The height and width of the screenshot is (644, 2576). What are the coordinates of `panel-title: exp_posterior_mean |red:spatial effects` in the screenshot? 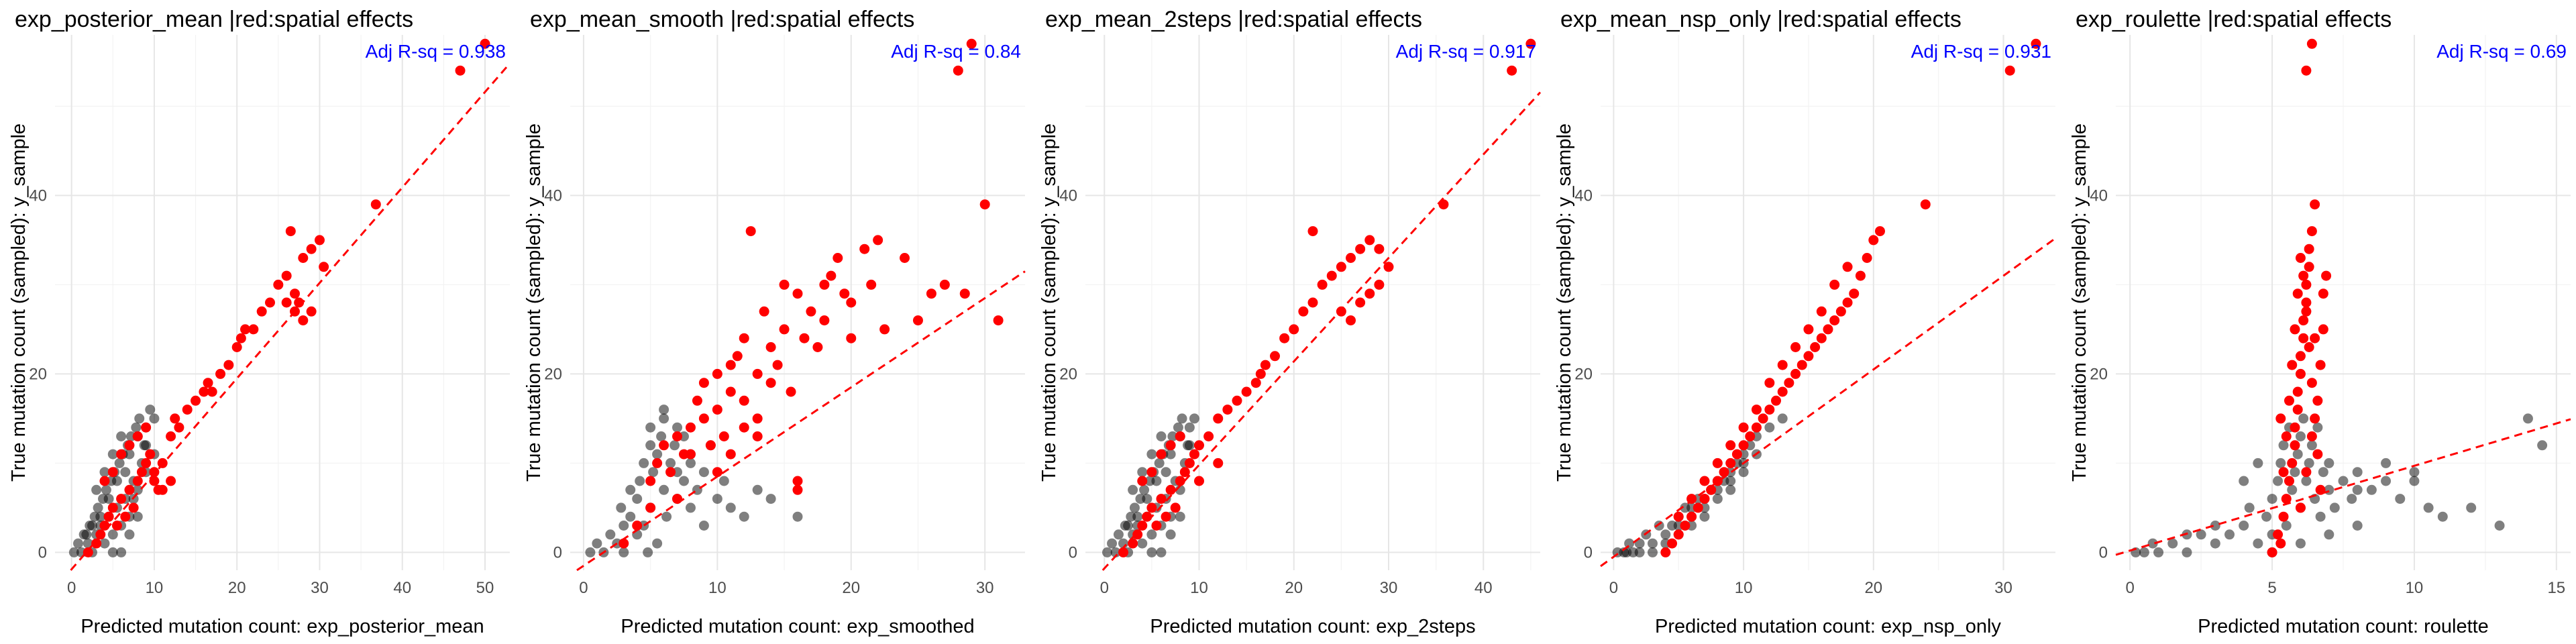 It's located at (214, 19).